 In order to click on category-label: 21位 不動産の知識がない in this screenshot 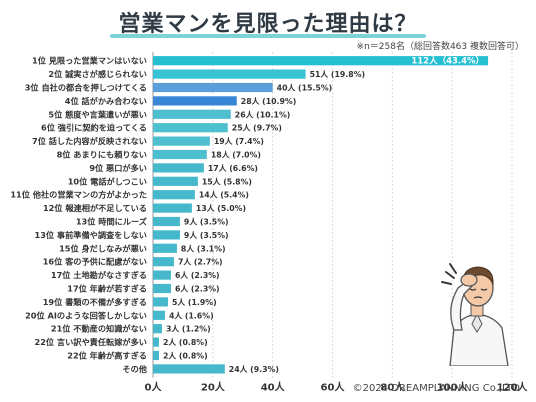, I will do `click(99, 329)`.